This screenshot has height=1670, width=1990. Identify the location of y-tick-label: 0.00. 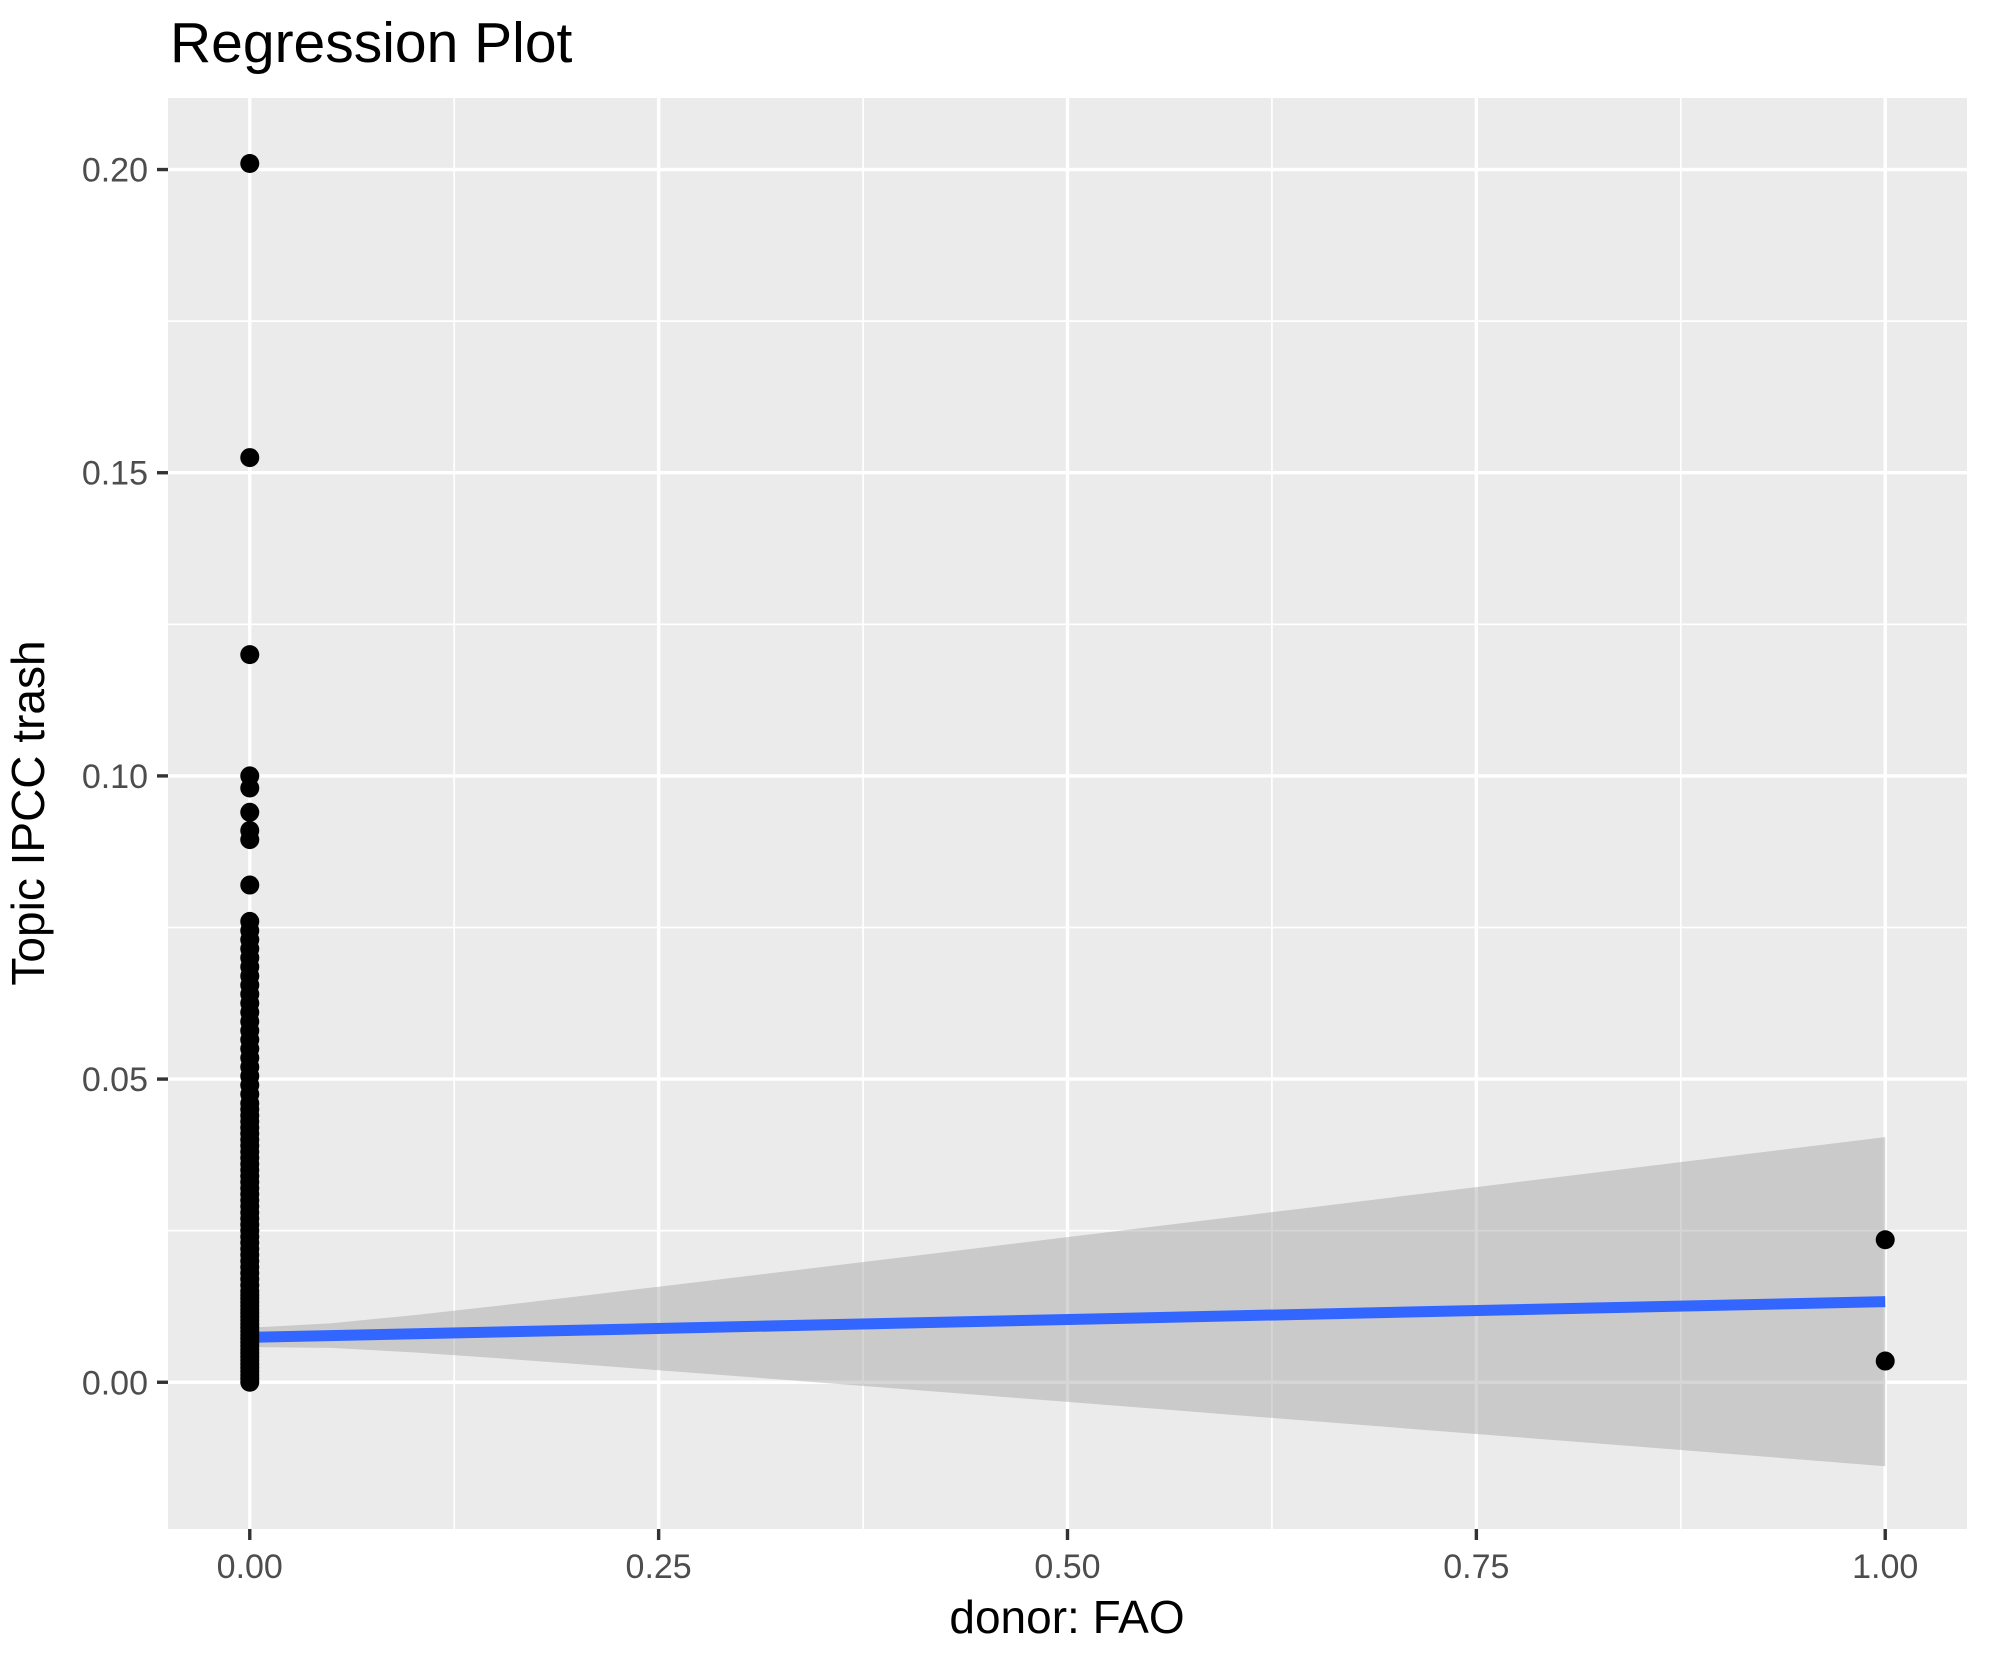
(115, 1383).